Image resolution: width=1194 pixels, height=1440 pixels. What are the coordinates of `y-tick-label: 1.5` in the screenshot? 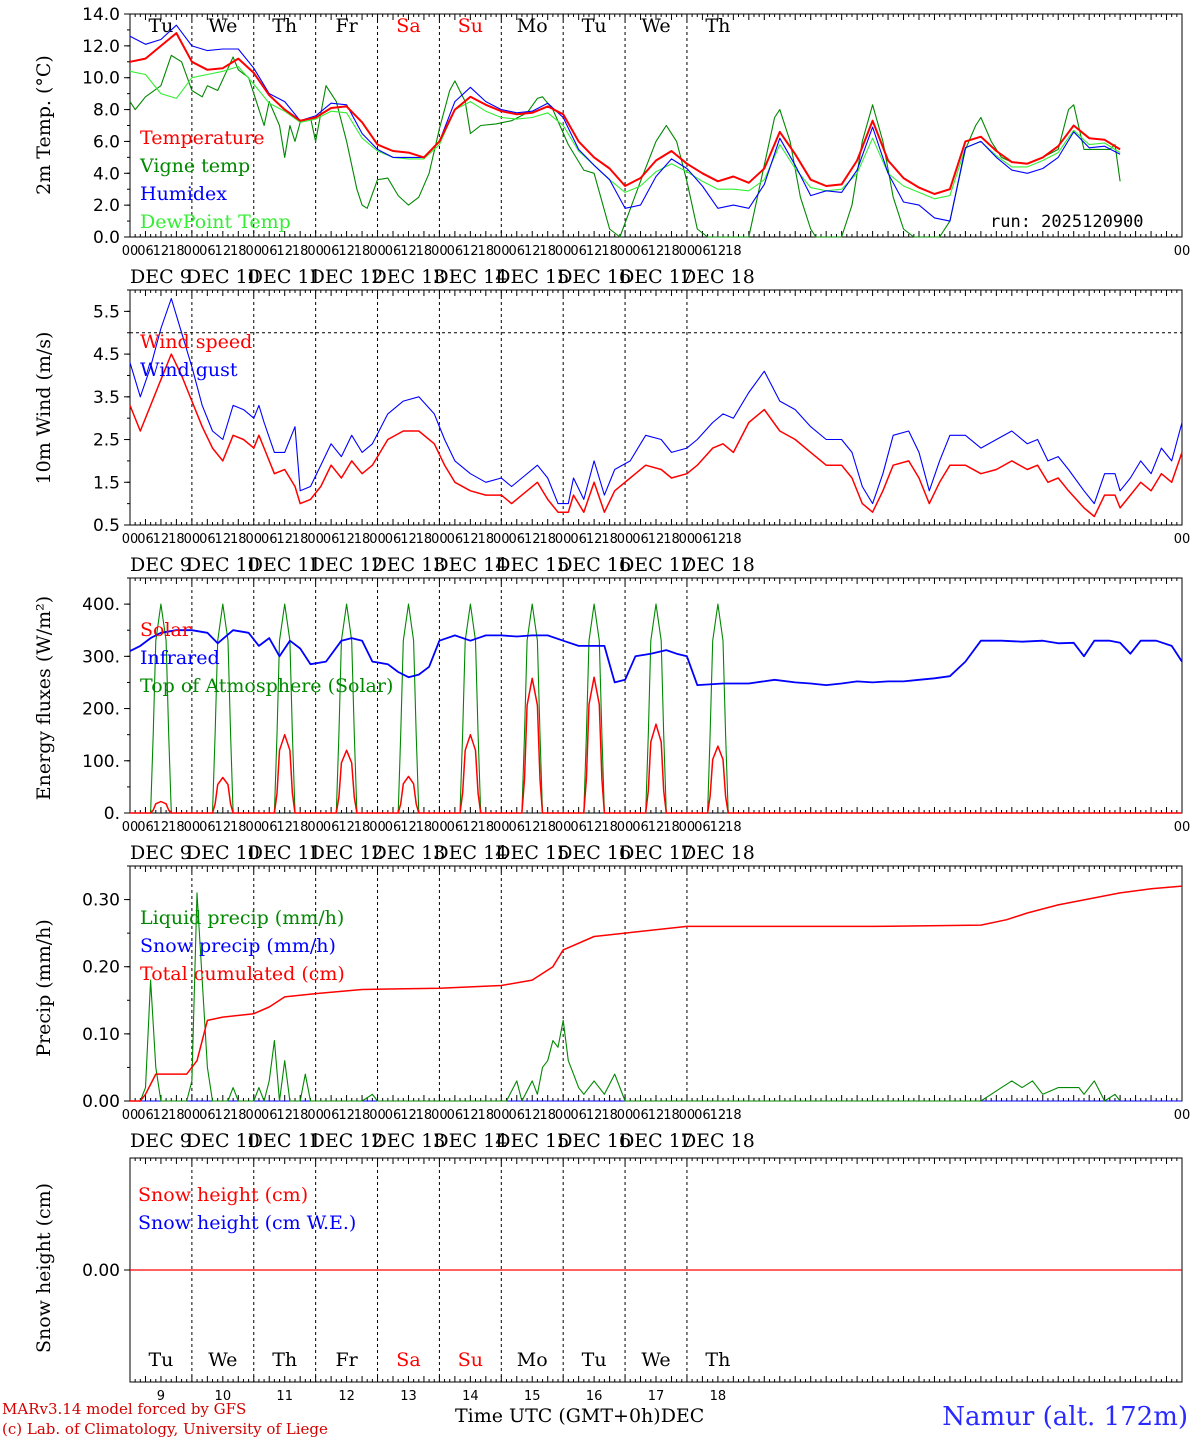 It's located at (106, 483).